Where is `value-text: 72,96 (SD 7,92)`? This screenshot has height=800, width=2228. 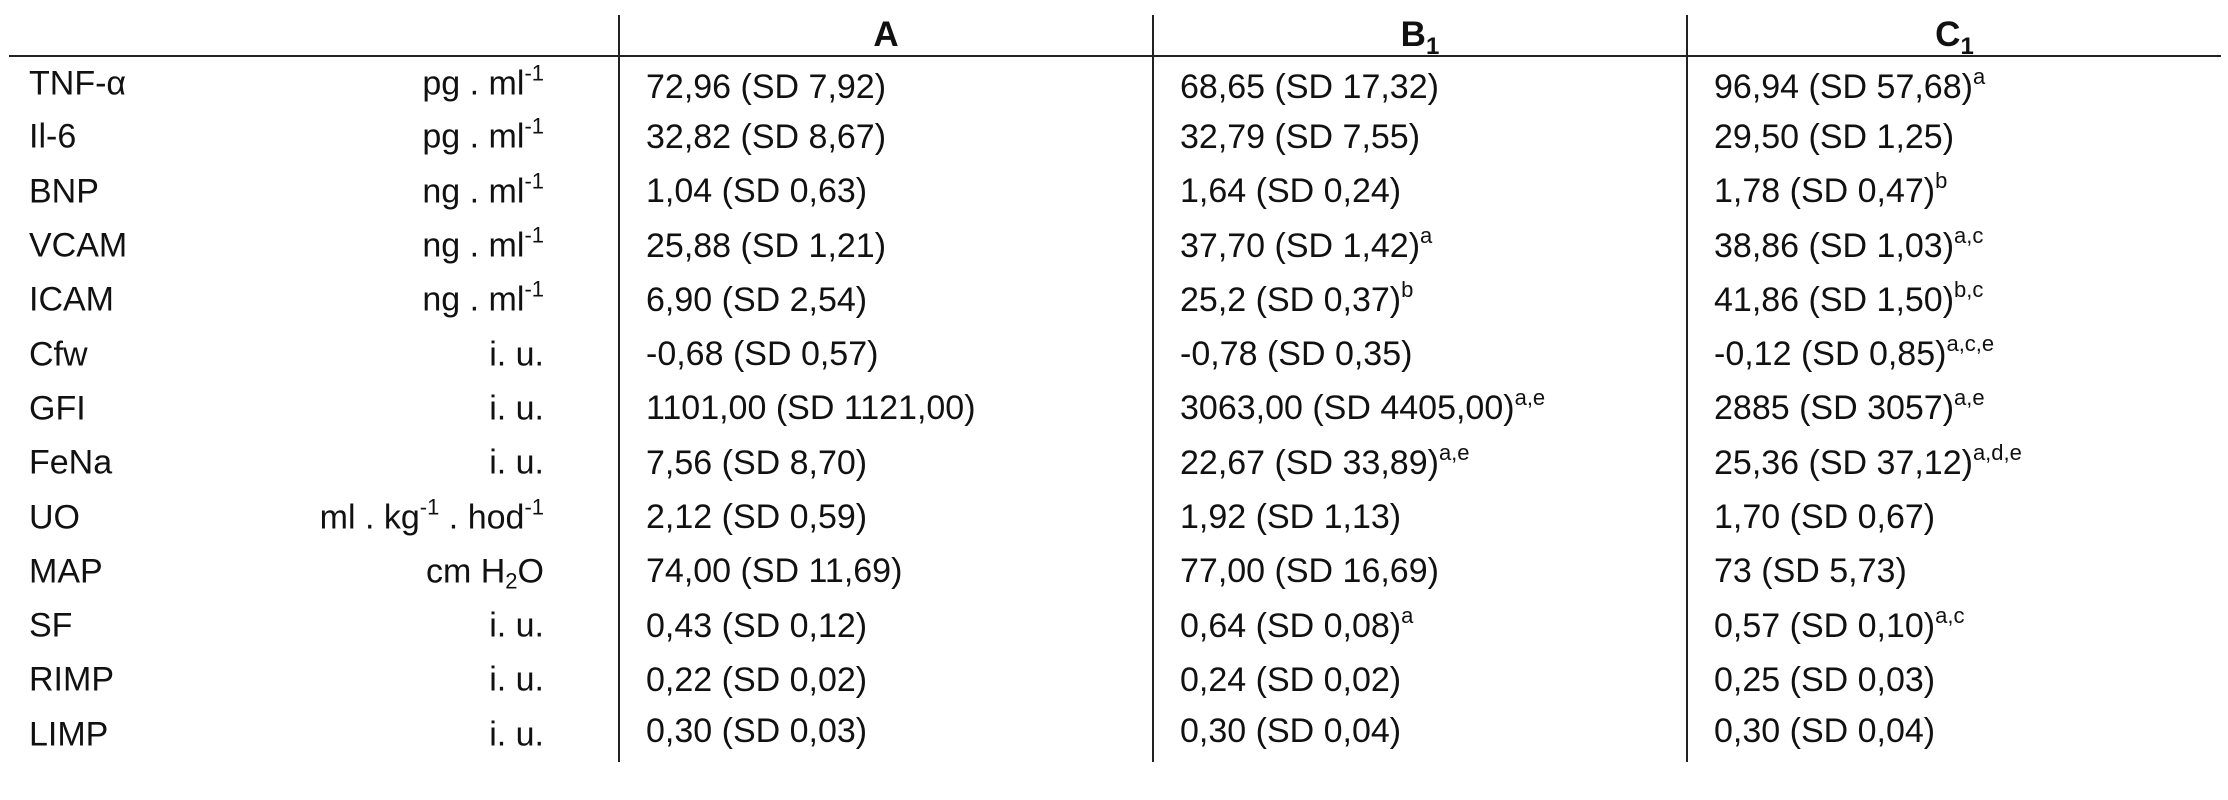
value-text: 72,96 (SD 7,92) is located at coordinates (766, 87).